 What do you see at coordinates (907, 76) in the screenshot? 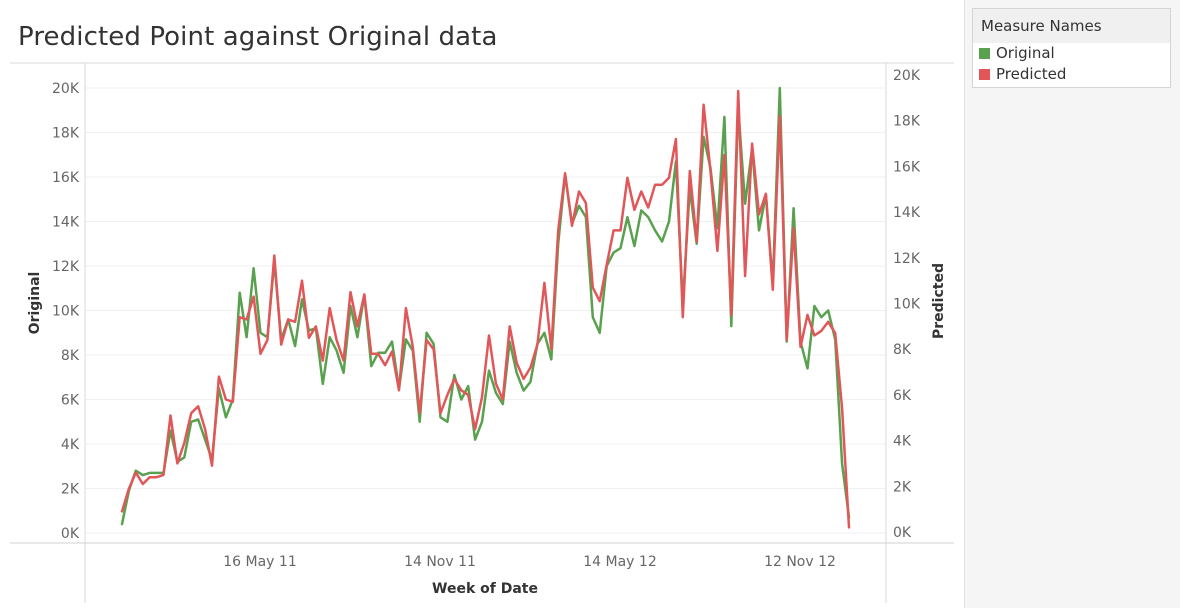
I see `y-right-tick-label: 20K` at bounding box center [907, 76].